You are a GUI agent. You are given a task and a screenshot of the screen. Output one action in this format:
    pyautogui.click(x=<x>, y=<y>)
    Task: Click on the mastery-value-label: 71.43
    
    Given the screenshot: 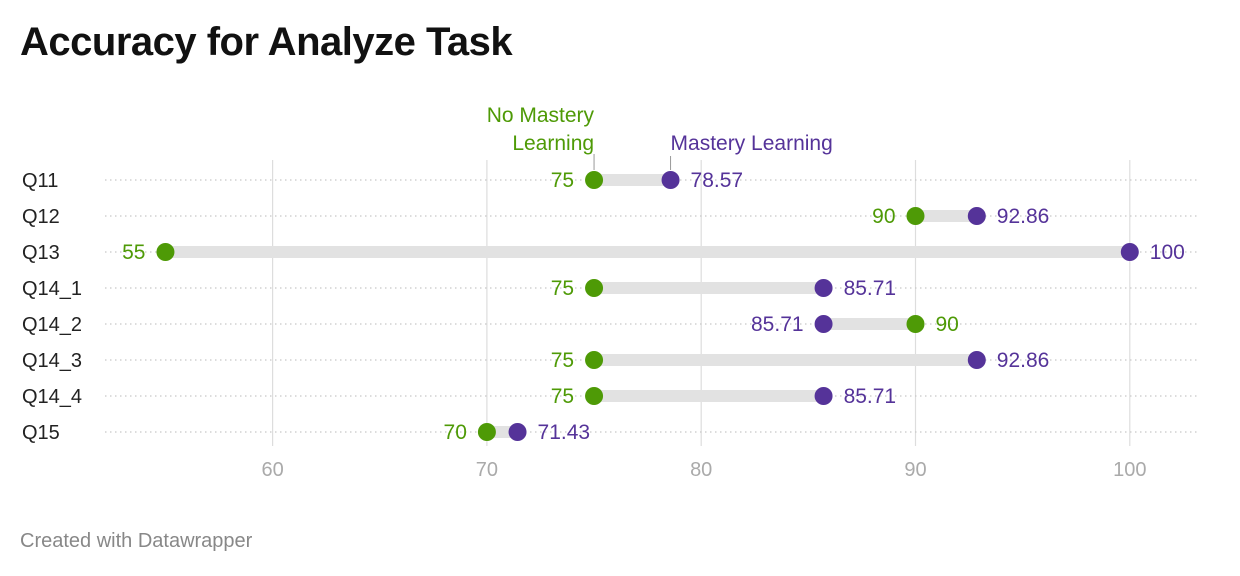 What is the action you would take?
    pyautogui.click(x=564, y=432)
    